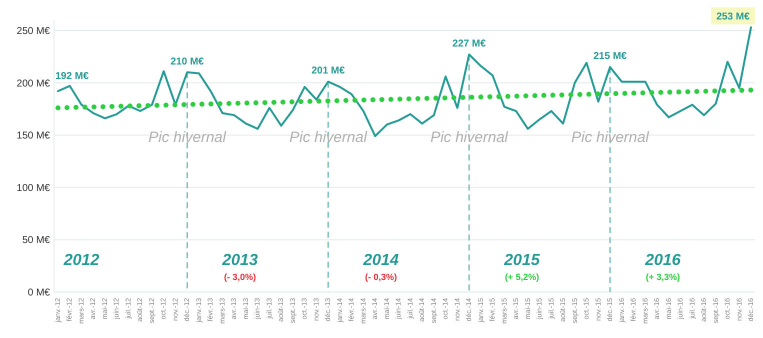 This screenshot has width=763, height=338. What do you see at coordinates (33, 84) in the screenshot?
I see `y-tick-label: 200 M€` at bounding box center [33, 84].